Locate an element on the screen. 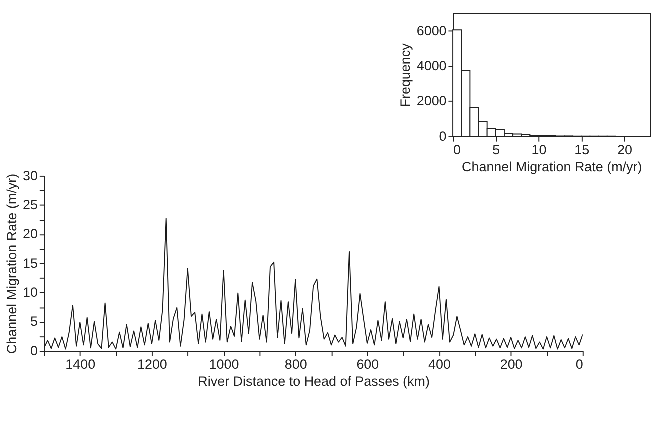 The height and width of the screenshot is (428, 656). x-tick-label: 20 is located at coordinates (625, 150).